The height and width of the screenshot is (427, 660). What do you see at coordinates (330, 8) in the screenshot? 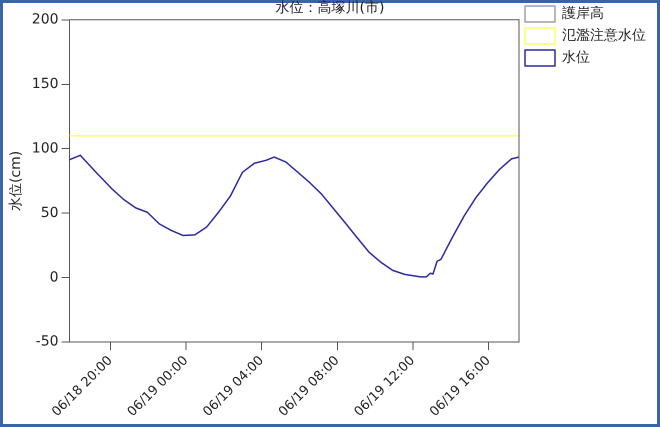
I see `chart-title: 水位：高塚川(市)` at bounding box center [330, 8].